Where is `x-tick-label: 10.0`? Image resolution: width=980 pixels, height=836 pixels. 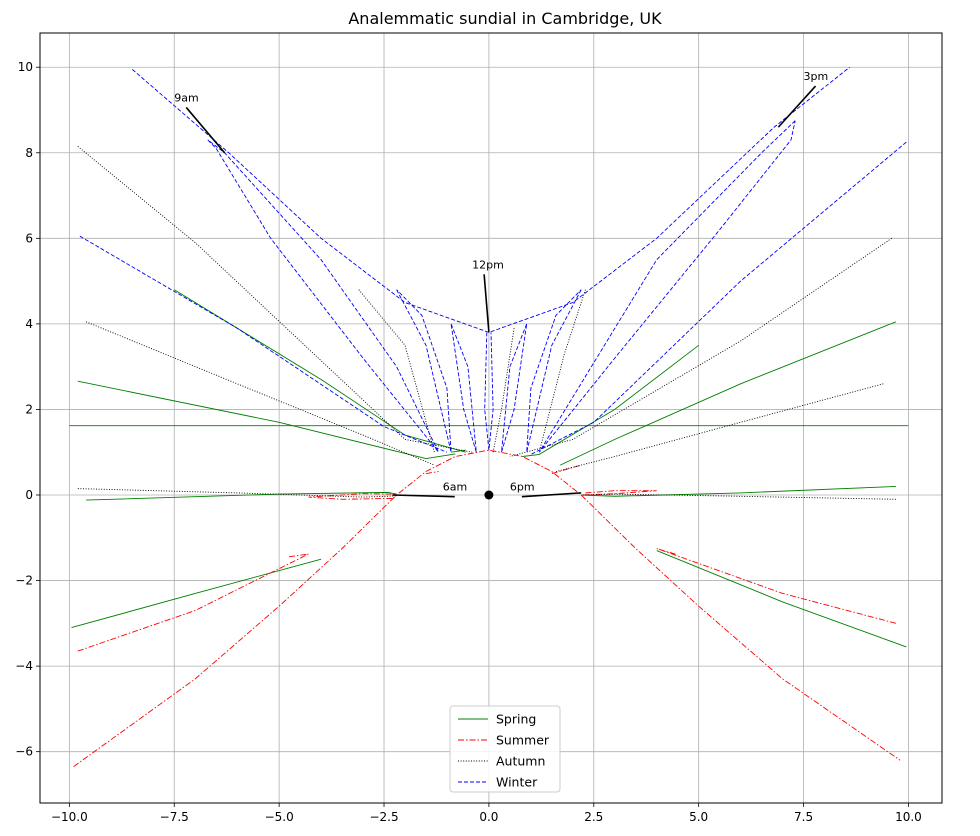 x-tick-label: 10.0 is located at coordinates (908, 817).